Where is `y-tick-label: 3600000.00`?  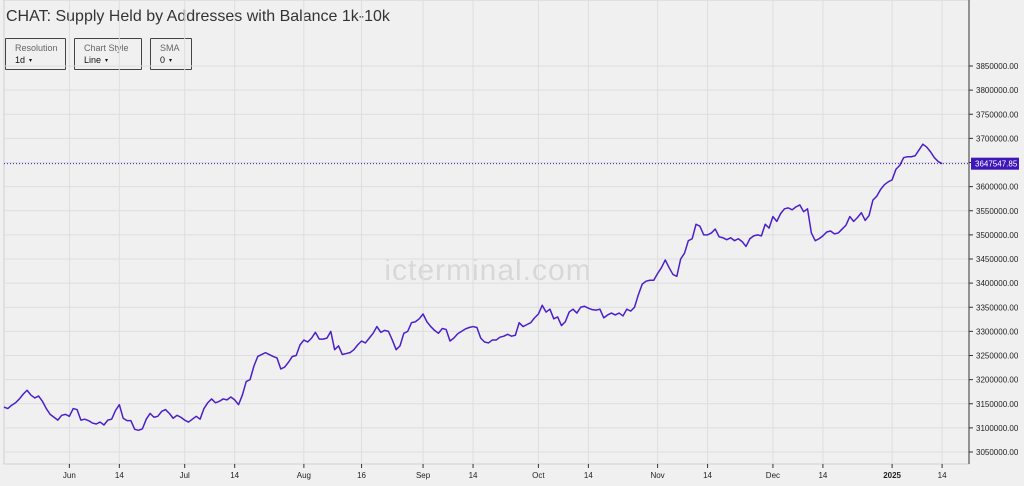 y-tick-label: 3600000.00 is located at coordinates (997, 187).